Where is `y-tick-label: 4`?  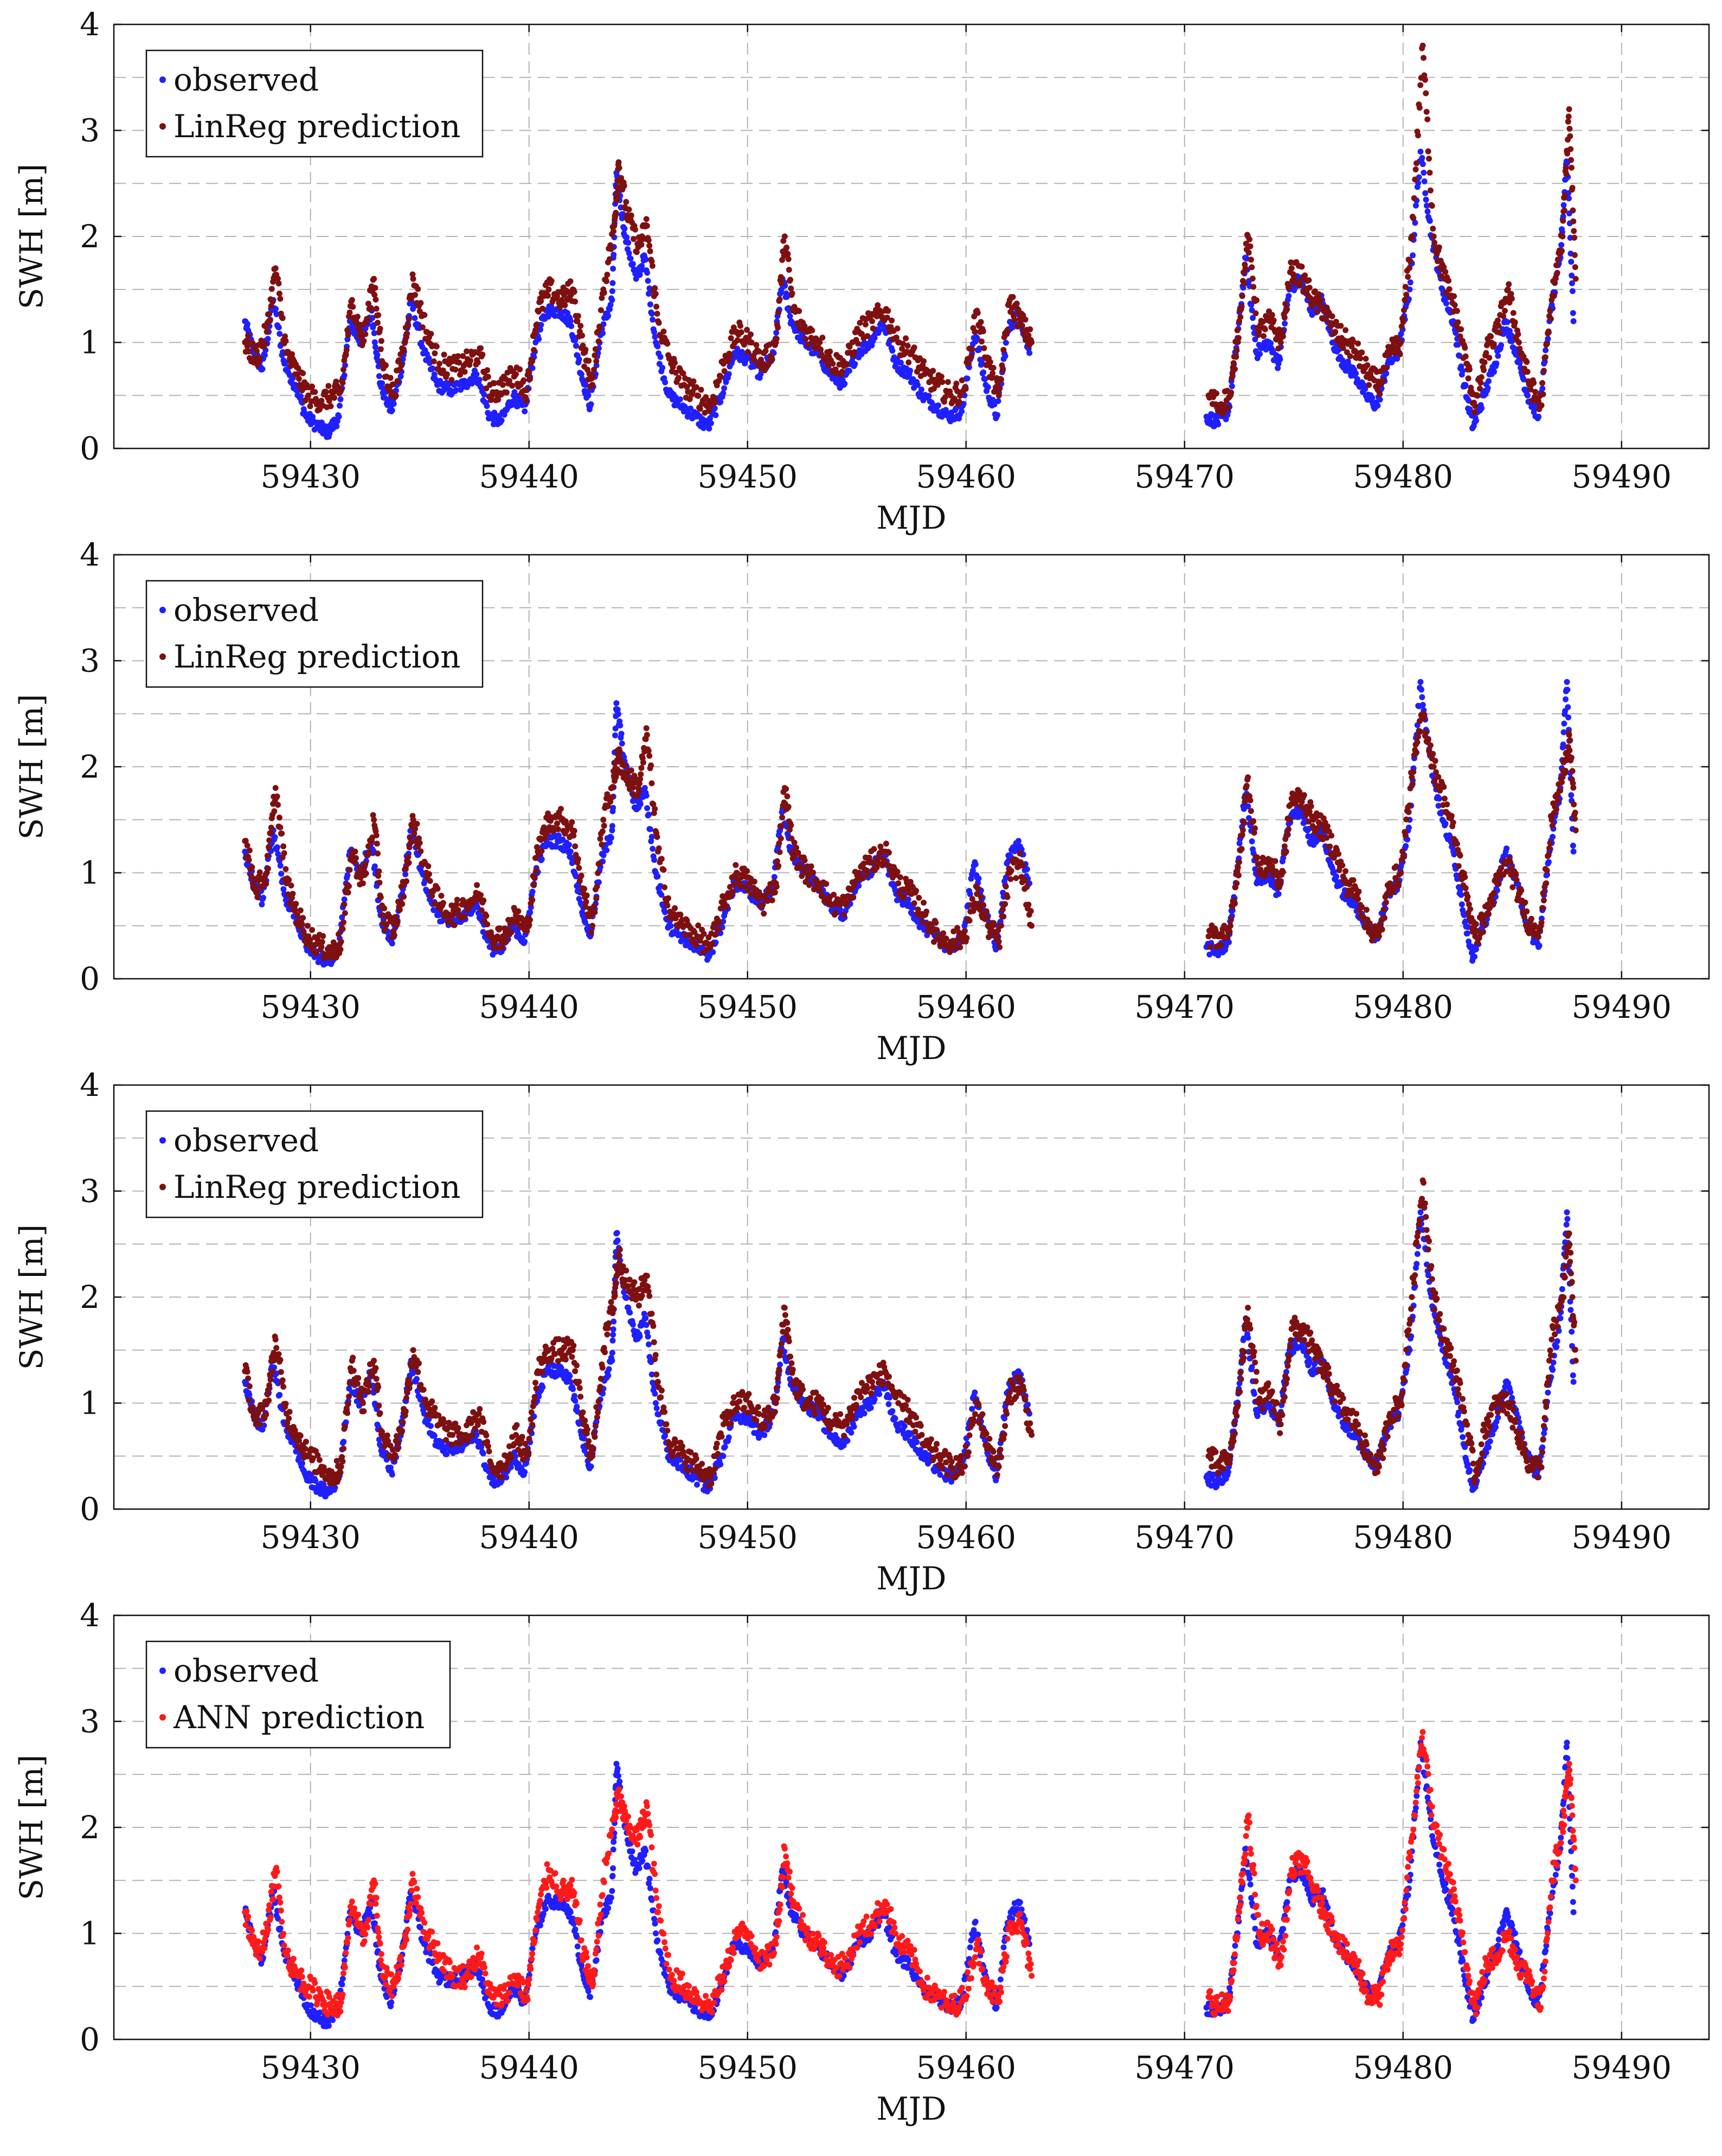 y-tick-label: 4 is located at coordinates (90, 24).